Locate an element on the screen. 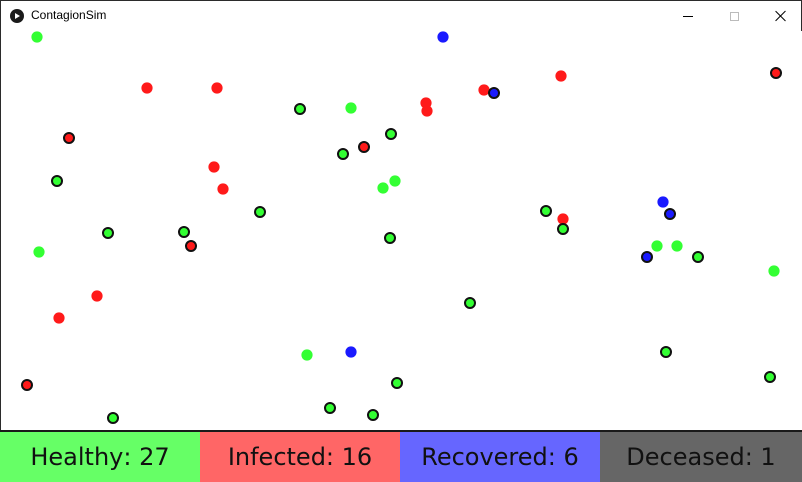  recovered-value: 6 is located at coordinates (571, 457).